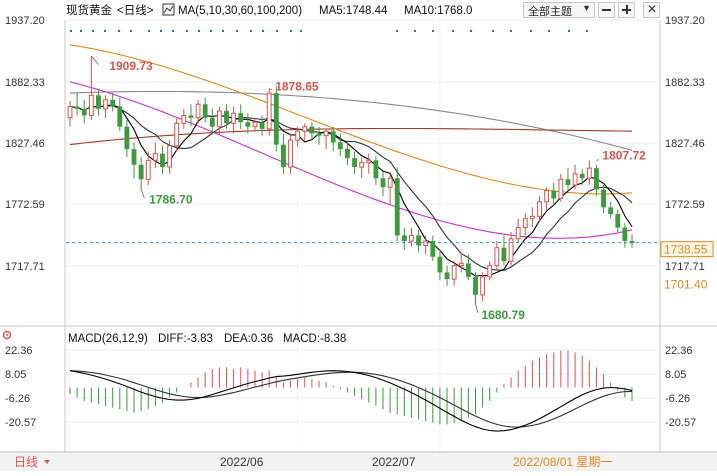 The height and width of the screenshot is (476, 717). I want to click on annotation-high: 1909.73, so click(131, 66).